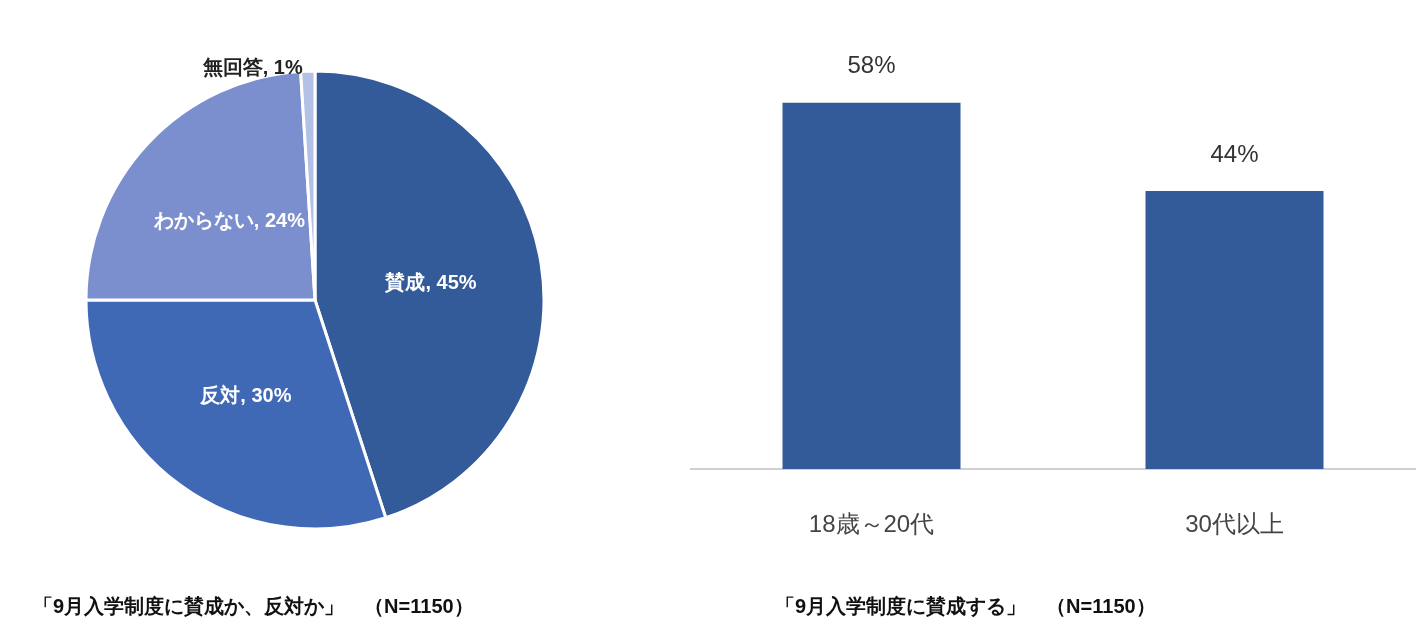 The width and height of the screenshot is (1416, 643). What do you see at coordinates (871, 523) in the screenshot?
I see `x-tick-label: 18歳～20代` at bounding box center [871, 523].